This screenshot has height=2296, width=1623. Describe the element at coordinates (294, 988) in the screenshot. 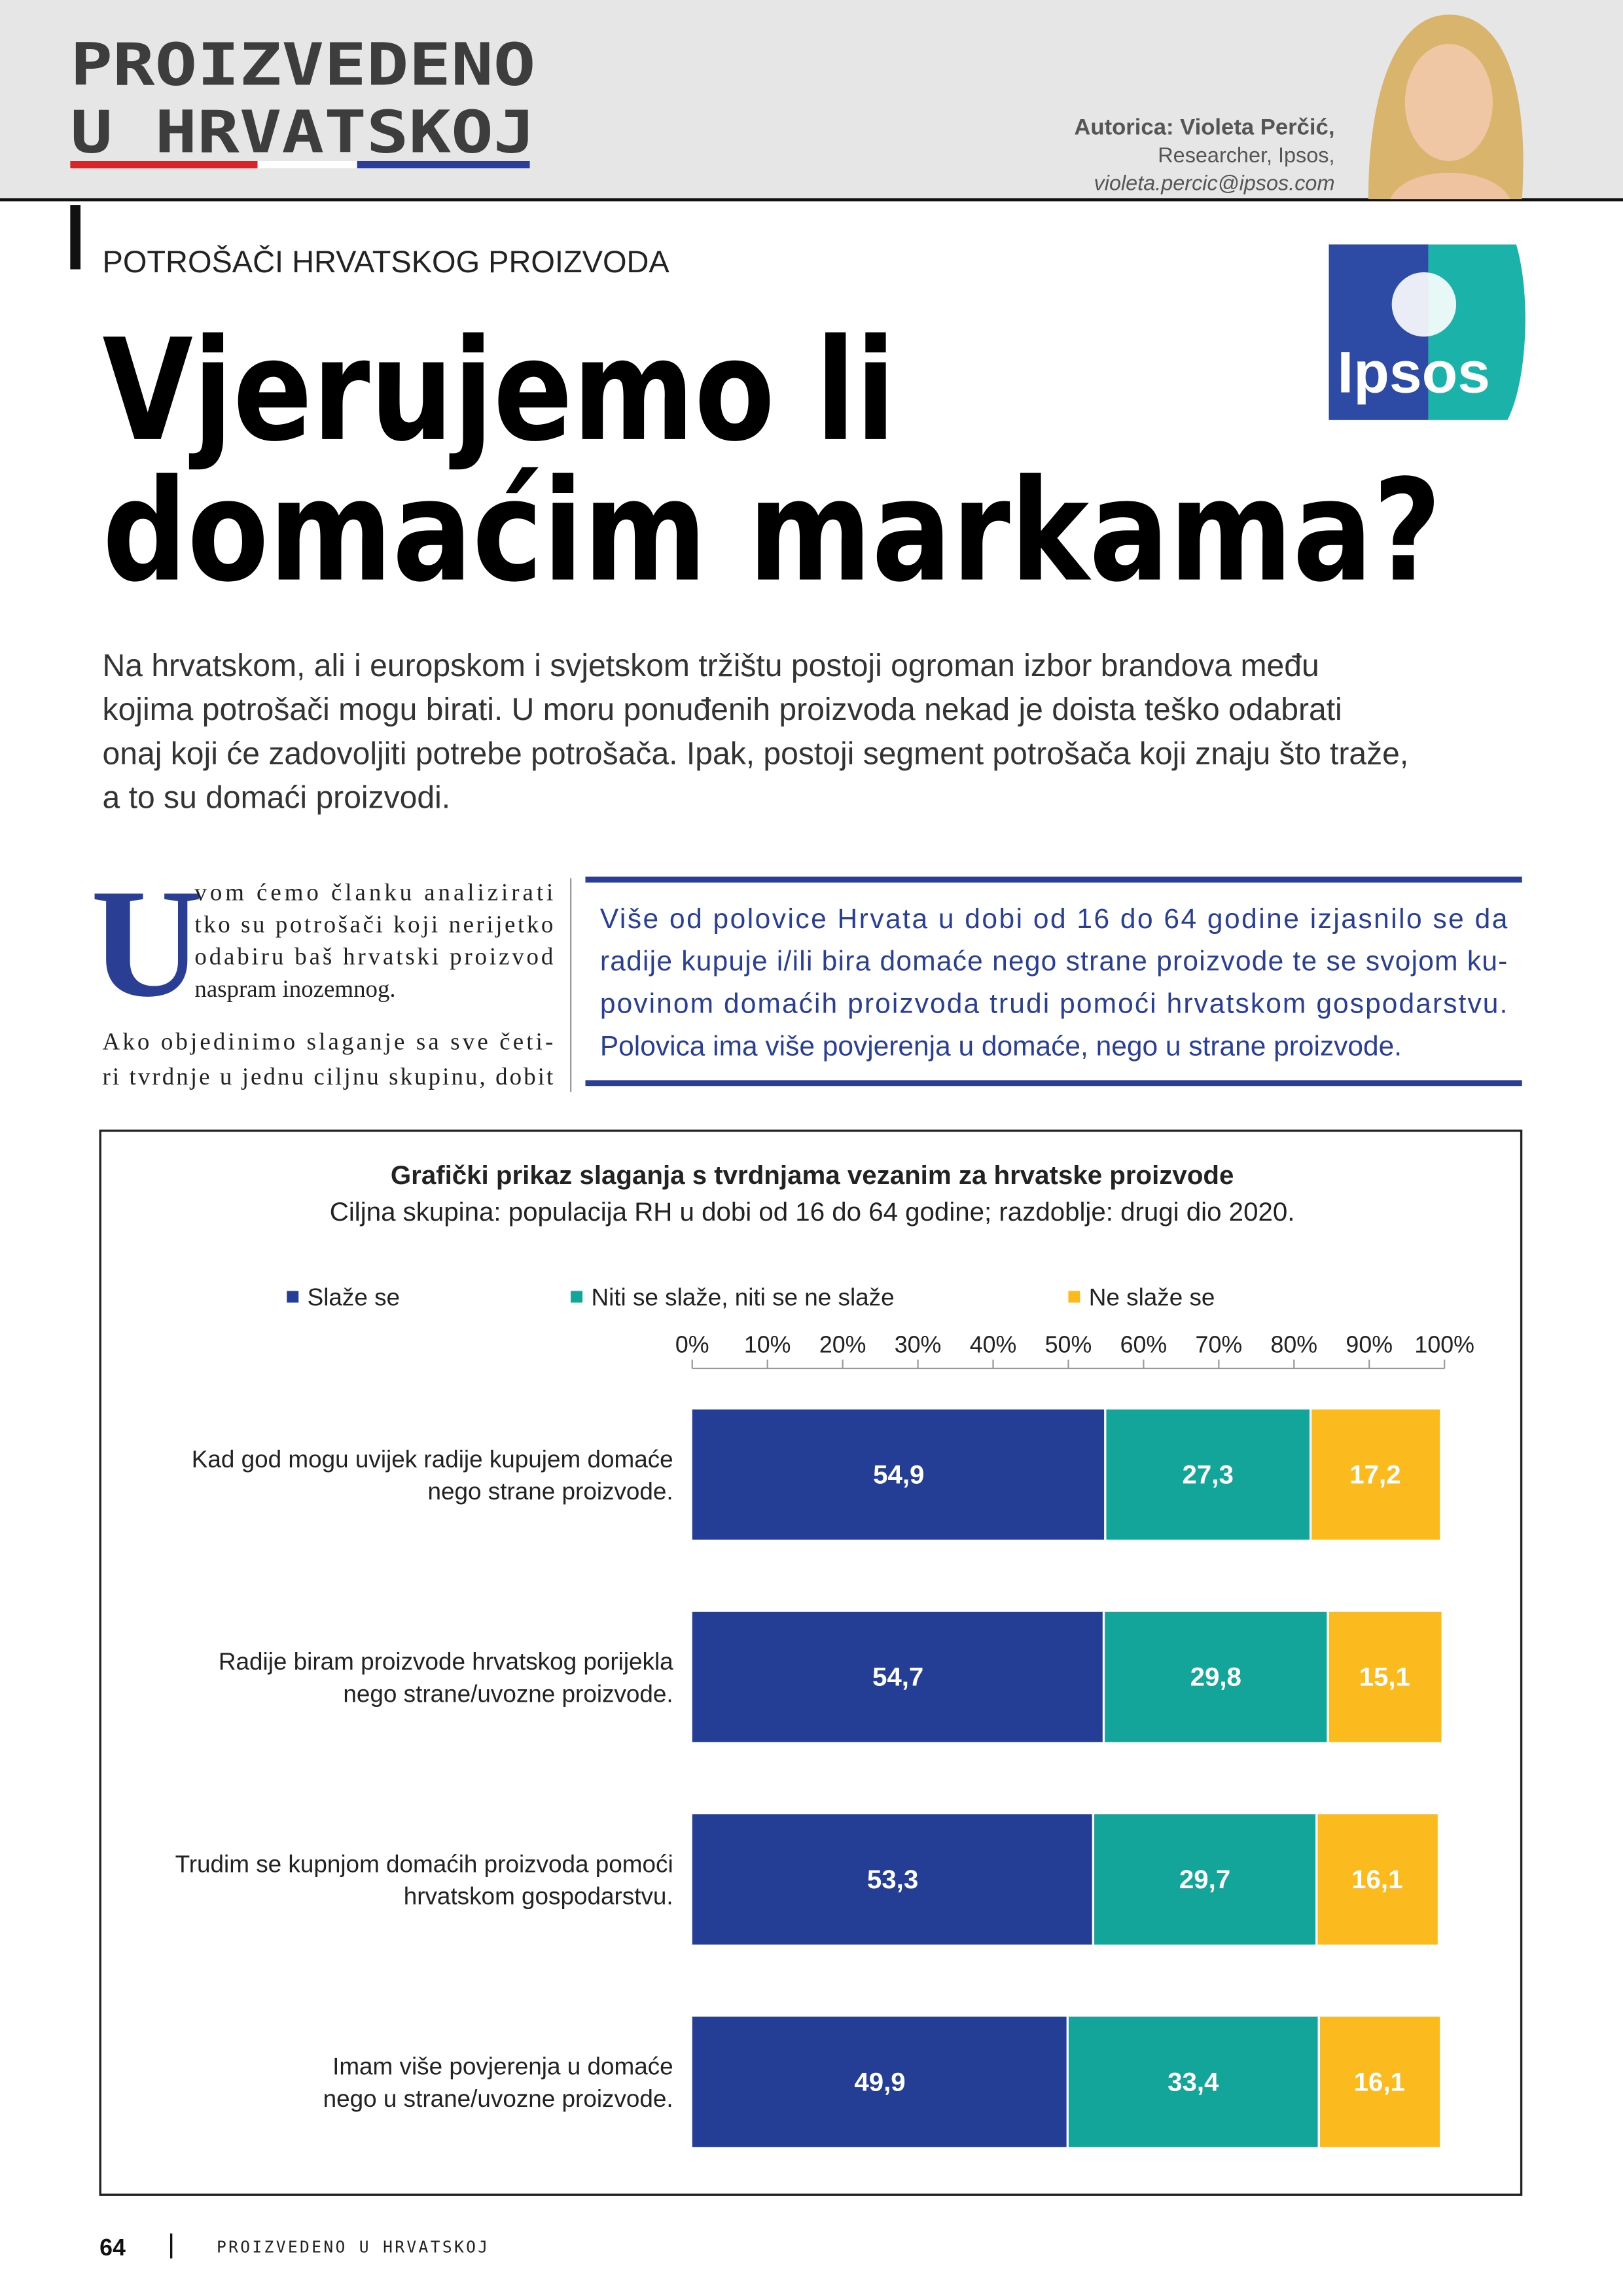

I see `body-line: naspram inozemnog.` at that location.